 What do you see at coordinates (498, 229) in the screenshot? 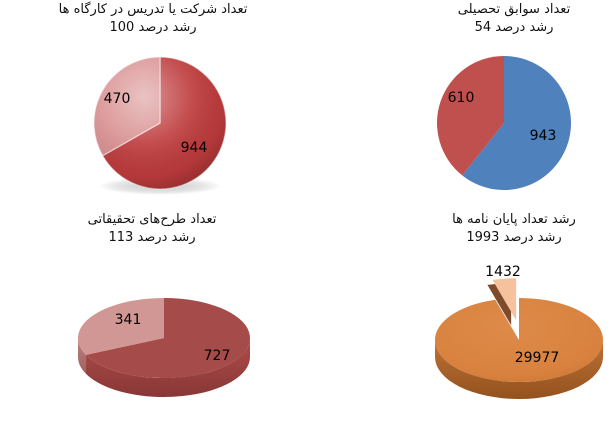
I see `chart-title-theses: رشد تعداد پایان نامه ها رشد درصد 1993` at bounding box center [498, 229].